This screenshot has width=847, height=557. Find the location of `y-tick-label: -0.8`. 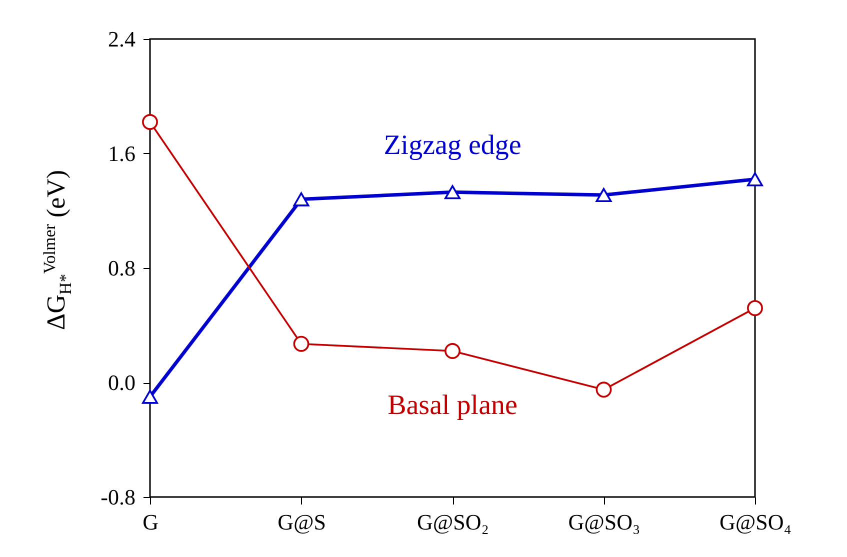

y-tick-label: -0.8 is located at coordinates (118, 497).